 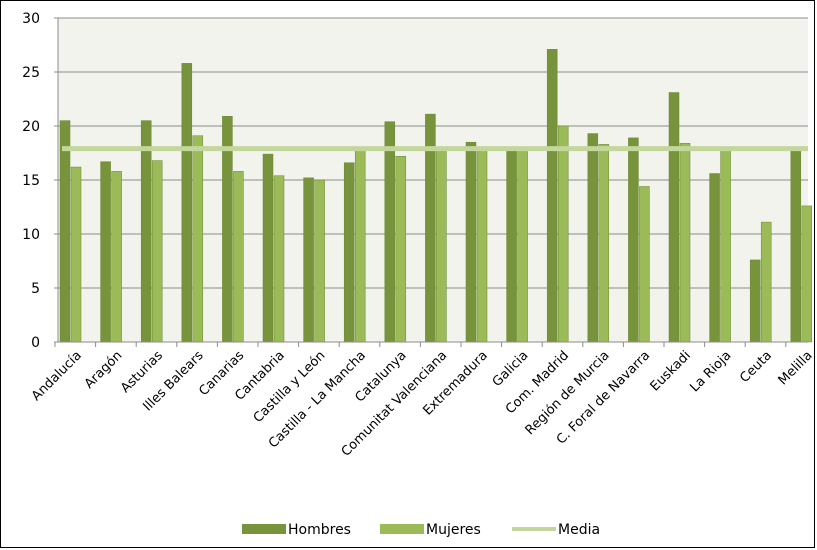 What do you see at coordinates (290, 387) in the screenshot?
I see `x-tick-label: Castilla y León` at bounding box center [290, 387].